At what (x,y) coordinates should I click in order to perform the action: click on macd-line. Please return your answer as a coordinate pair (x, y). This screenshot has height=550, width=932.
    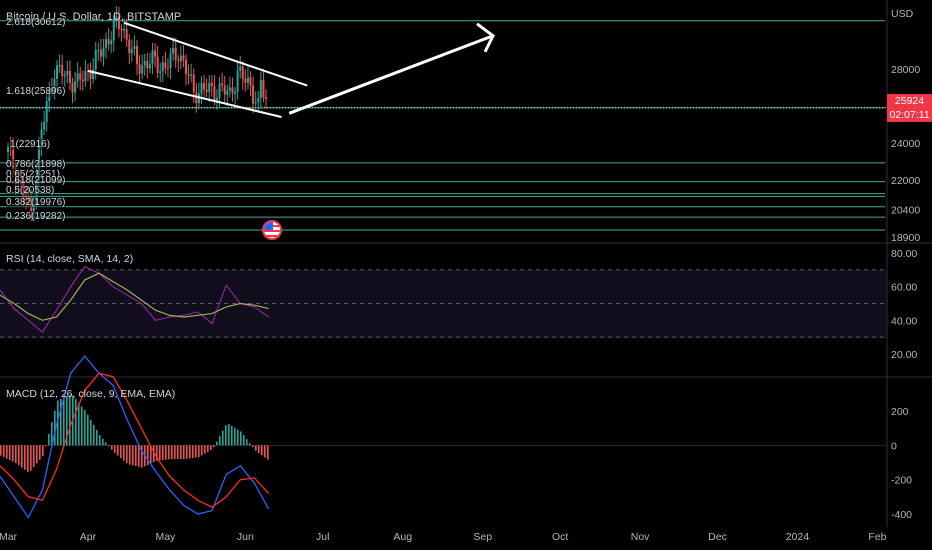
    Looking at the image, I should click on (135, 437).